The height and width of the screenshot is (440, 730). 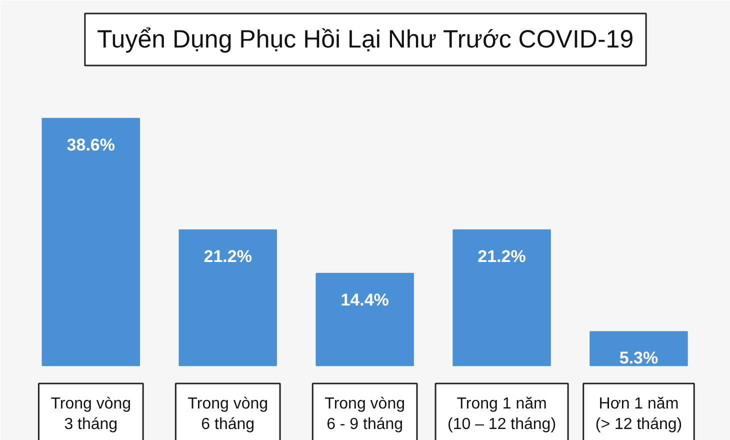 I want to click on x-tick-label: Hơn 1 năm (> 12 tháng), so click(x=638, y=414).